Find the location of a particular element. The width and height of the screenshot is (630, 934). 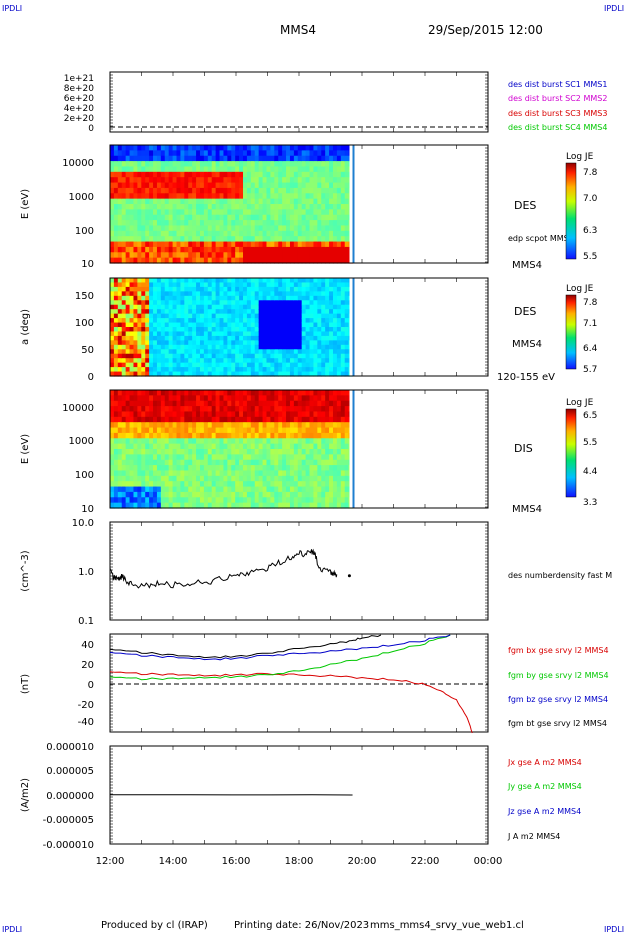

series-line is located at coordinates (280, 647).